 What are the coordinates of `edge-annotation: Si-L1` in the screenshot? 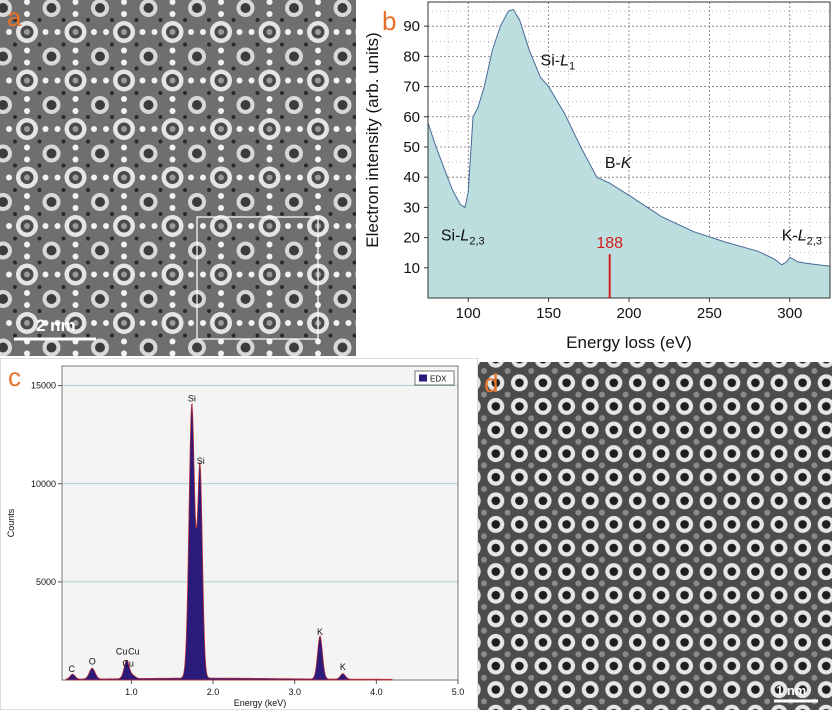 It's located at (558, 62).